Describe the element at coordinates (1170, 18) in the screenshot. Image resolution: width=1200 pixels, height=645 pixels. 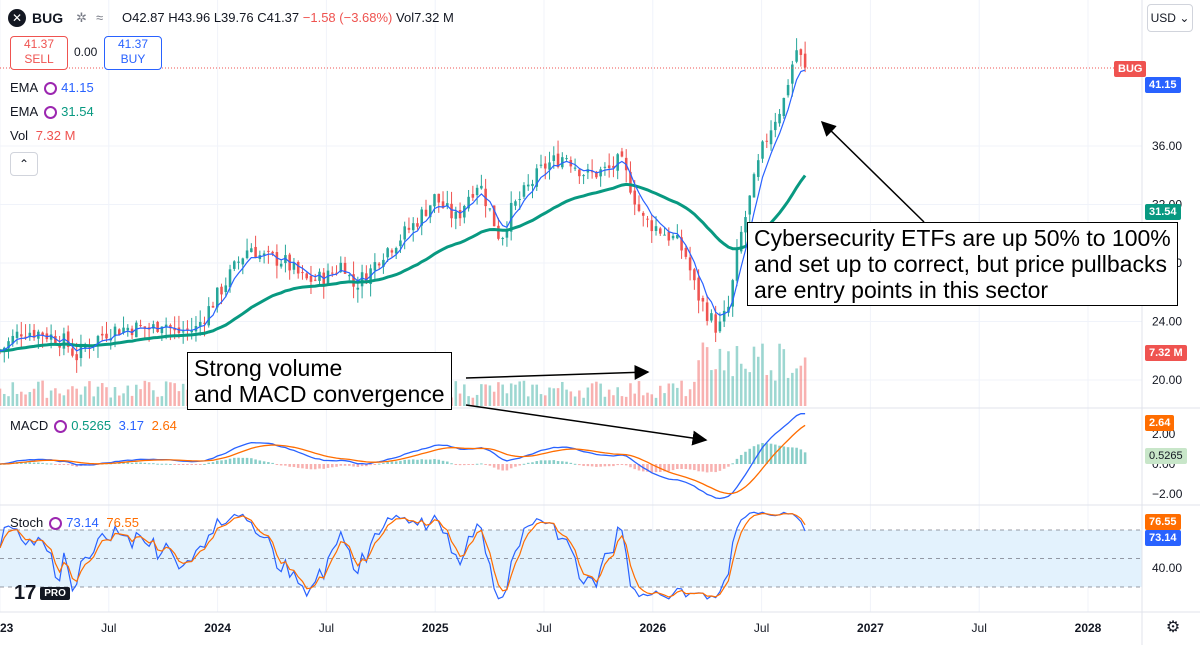
I see `currency-selector: USD ⌄` at that location.